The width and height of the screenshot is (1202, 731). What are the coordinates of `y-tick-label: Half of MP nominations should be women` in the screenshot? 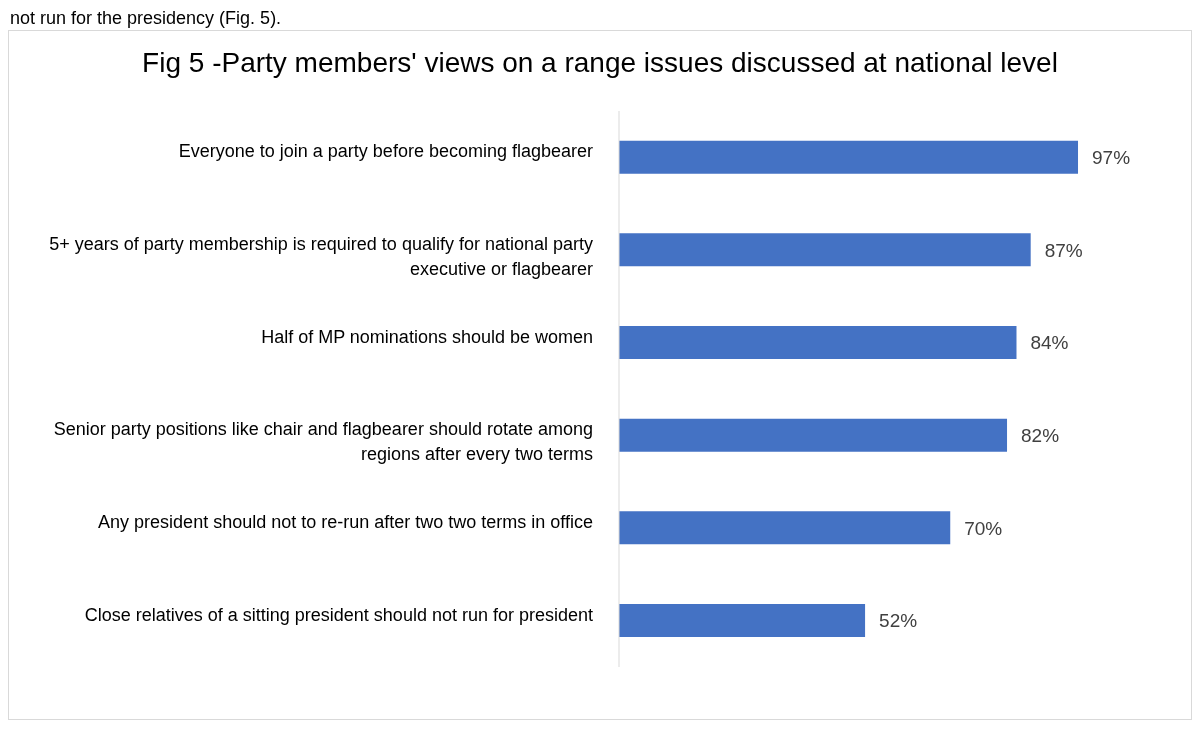 It's located at (427, 336).